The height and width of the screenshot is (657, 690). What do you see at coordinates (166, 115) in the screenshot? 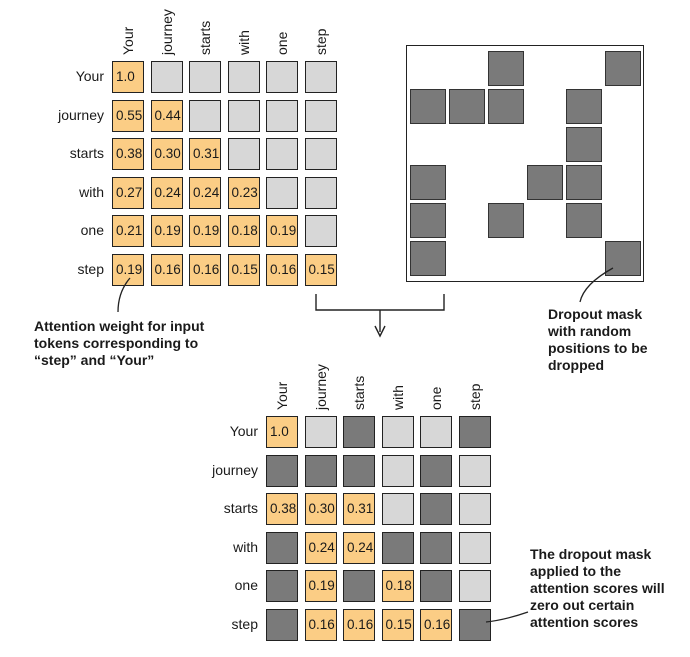
I see `weights-cell-1-1: 0.44` at bounding box center [166, 115].